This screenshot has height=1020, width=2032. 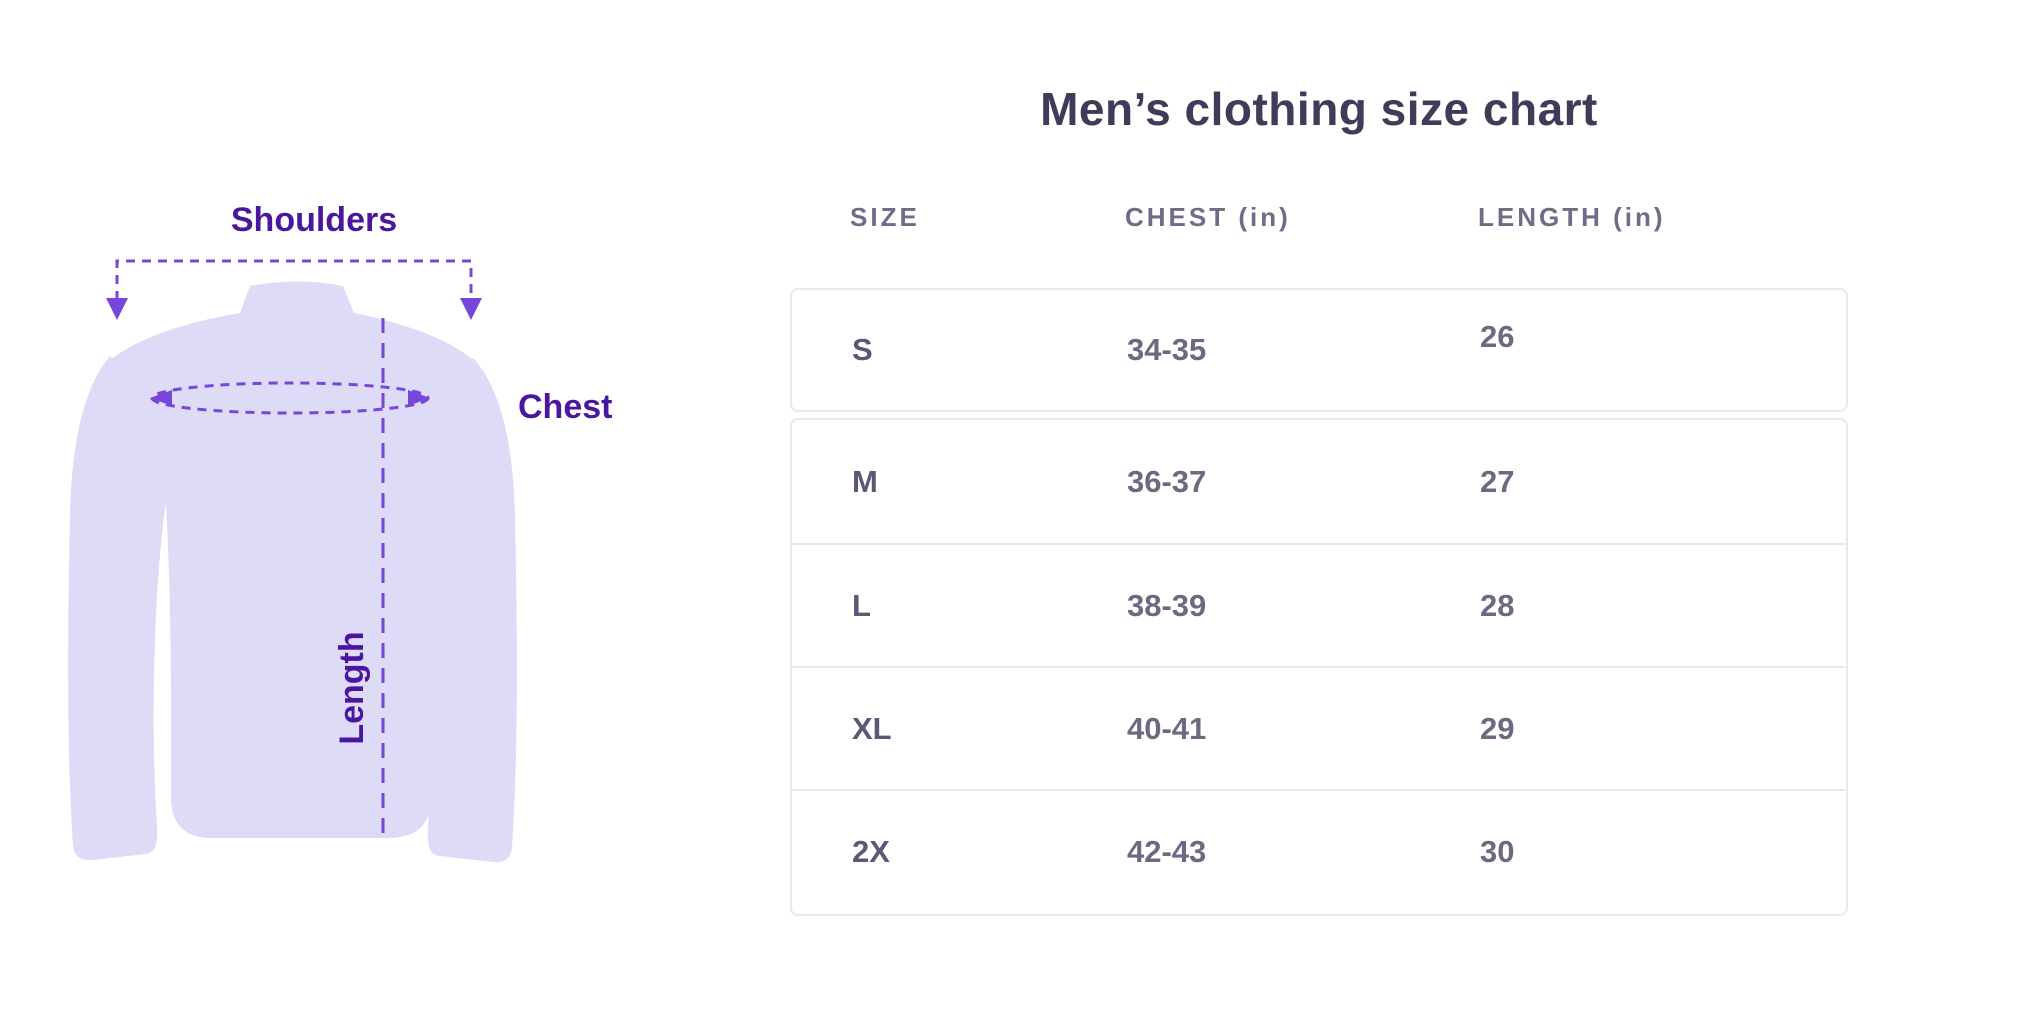 I want to click on chest-cell: 34-35, so click(x=1167, y=349).